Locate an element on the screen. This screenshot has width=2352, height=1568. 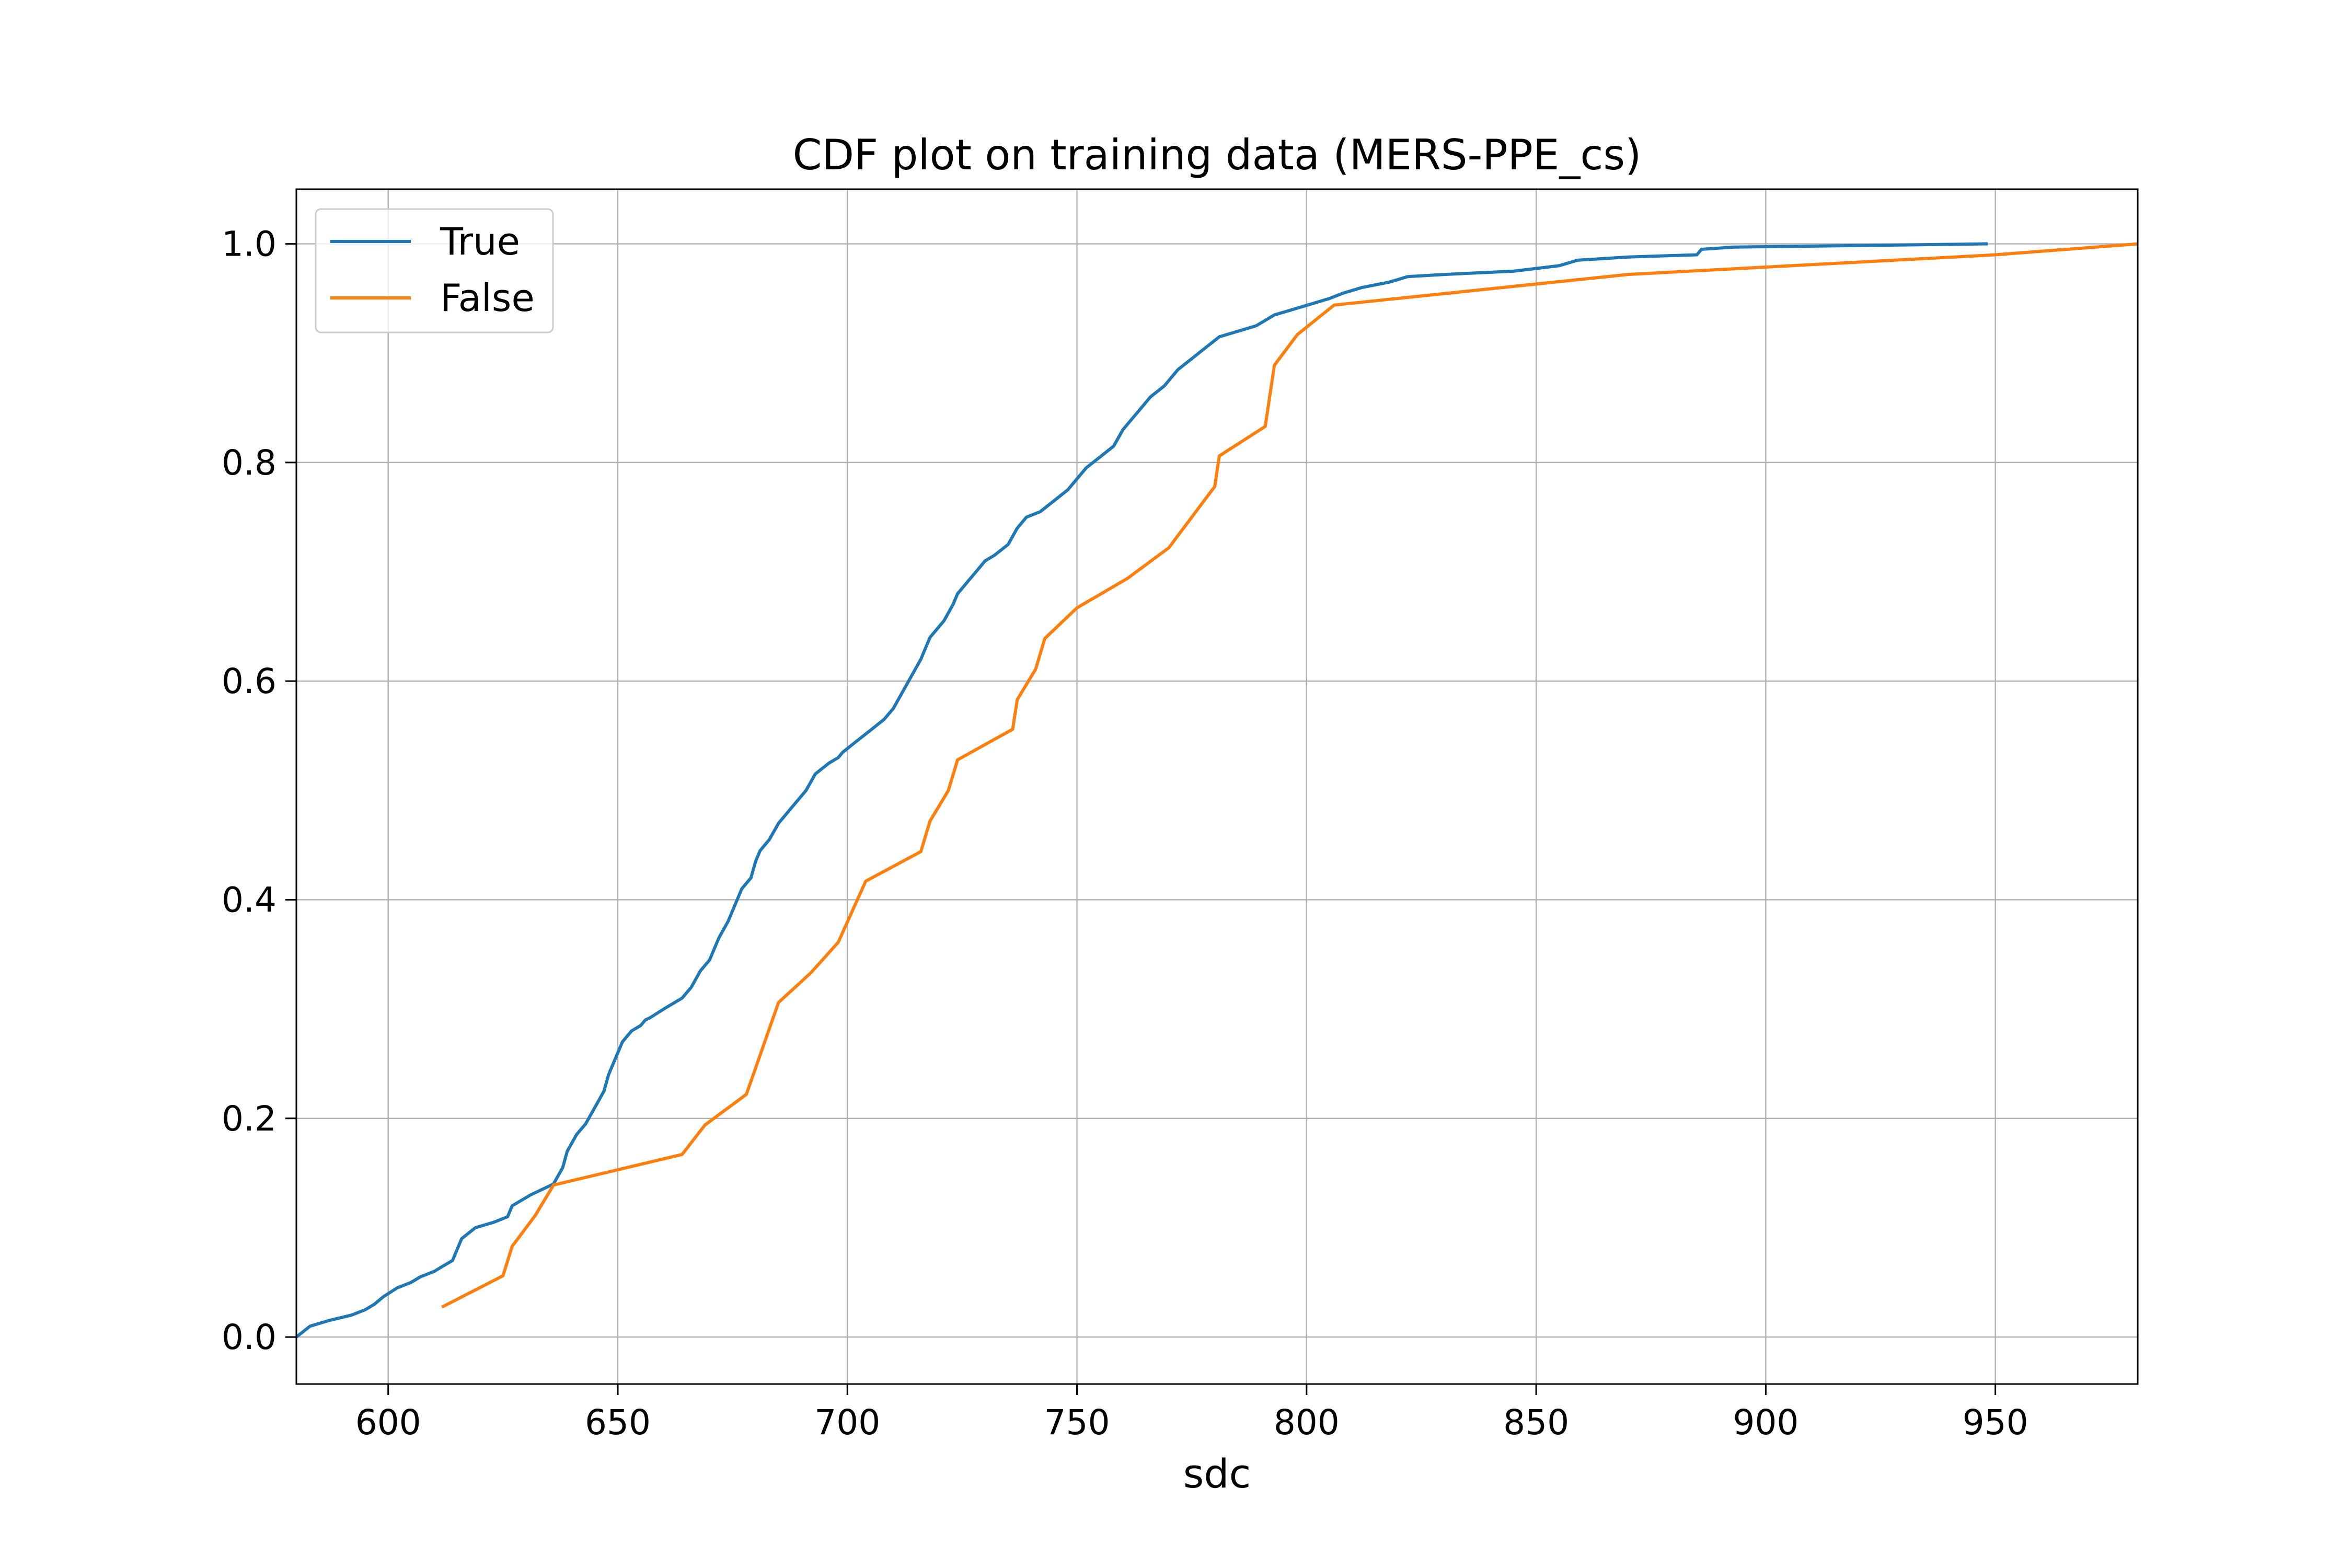
x-tick-label: 750 is located at coordinates (1077, 1422).